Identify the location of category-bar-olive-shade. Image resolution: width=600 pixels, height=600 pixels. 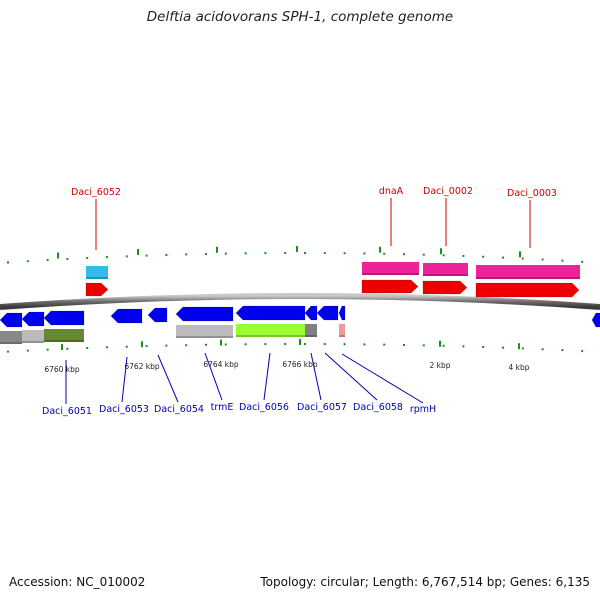
(64, 341).